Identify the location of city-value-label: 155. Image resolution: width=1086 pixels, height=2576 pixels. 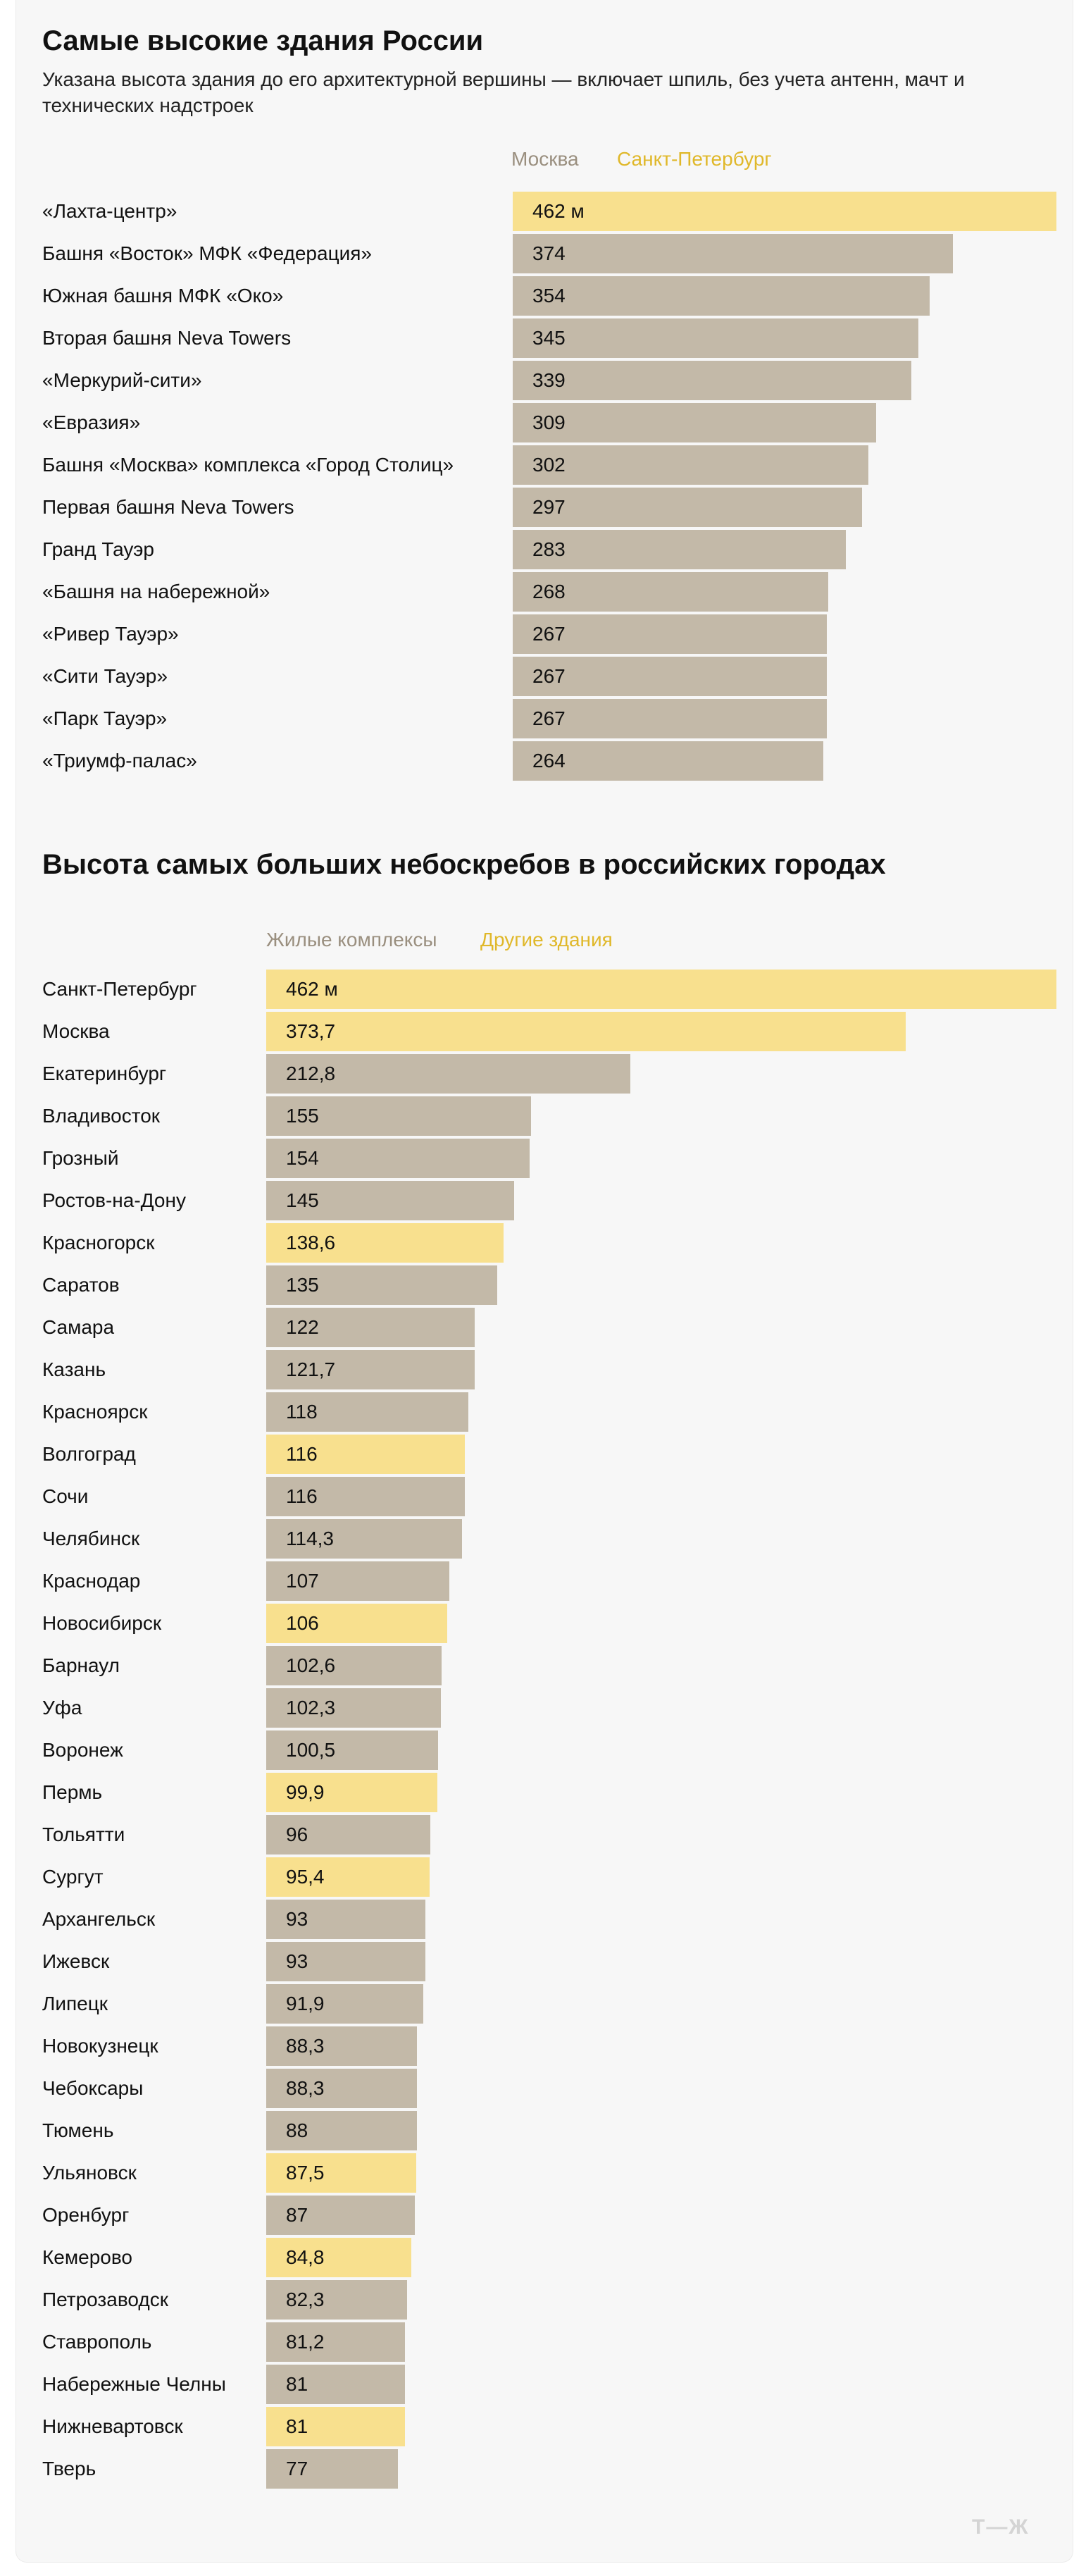
(303, 1116).